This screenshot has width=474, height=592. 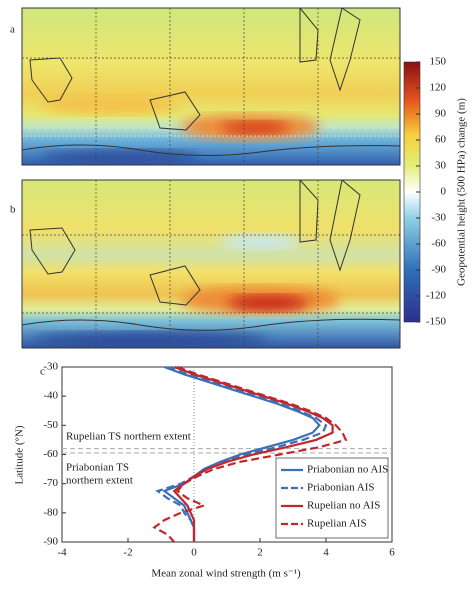 I want to click on x-tick-label: -2, so click(x=127, y=553).